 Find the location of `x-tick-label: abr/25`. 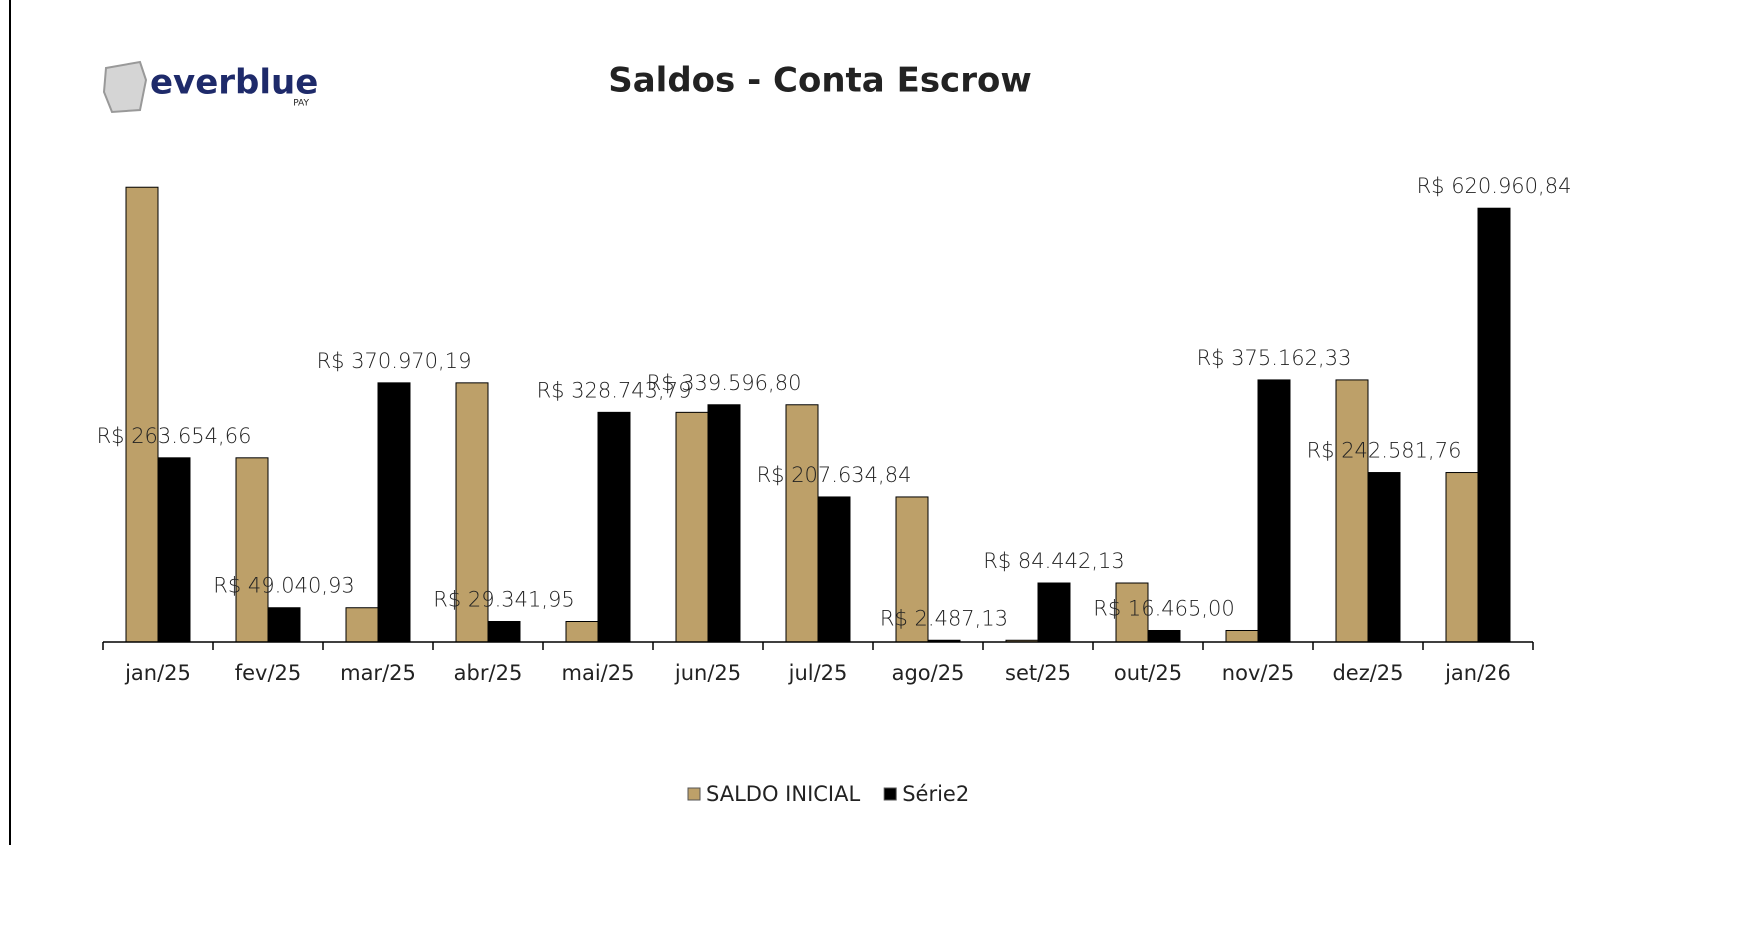

x-tick-label: abr/25 is located at coordinates (488, 673).